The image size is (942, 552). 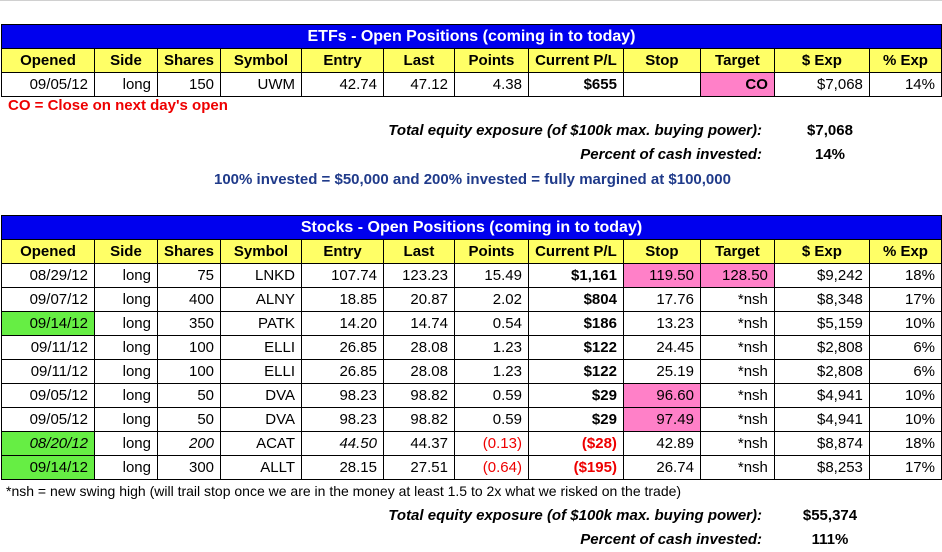 I want to click on pl-cell: $122, so click(x=575, y=371).